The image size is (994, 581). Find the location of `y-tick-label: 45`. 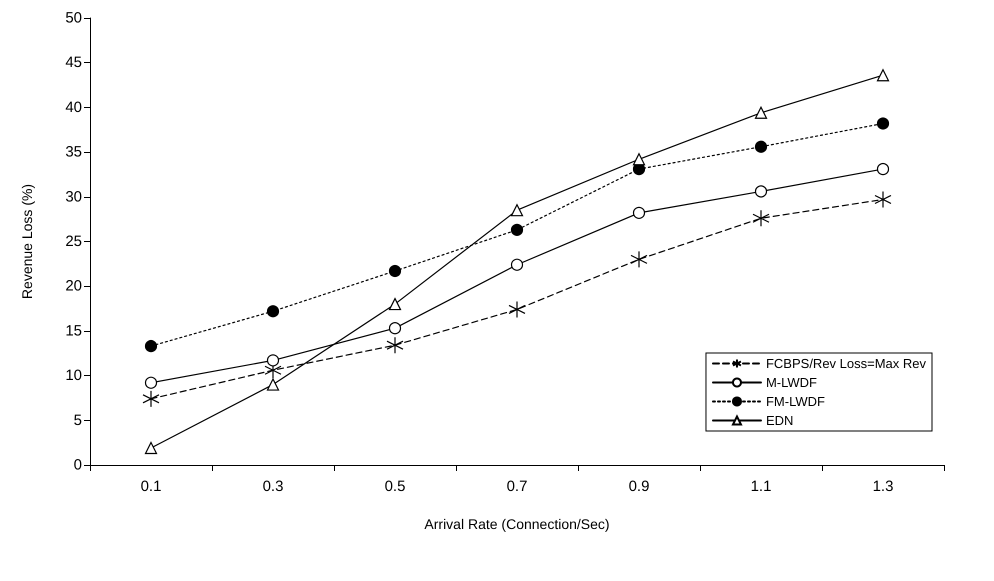

y-tick-label: 45 is located at coordinates (73, 63).